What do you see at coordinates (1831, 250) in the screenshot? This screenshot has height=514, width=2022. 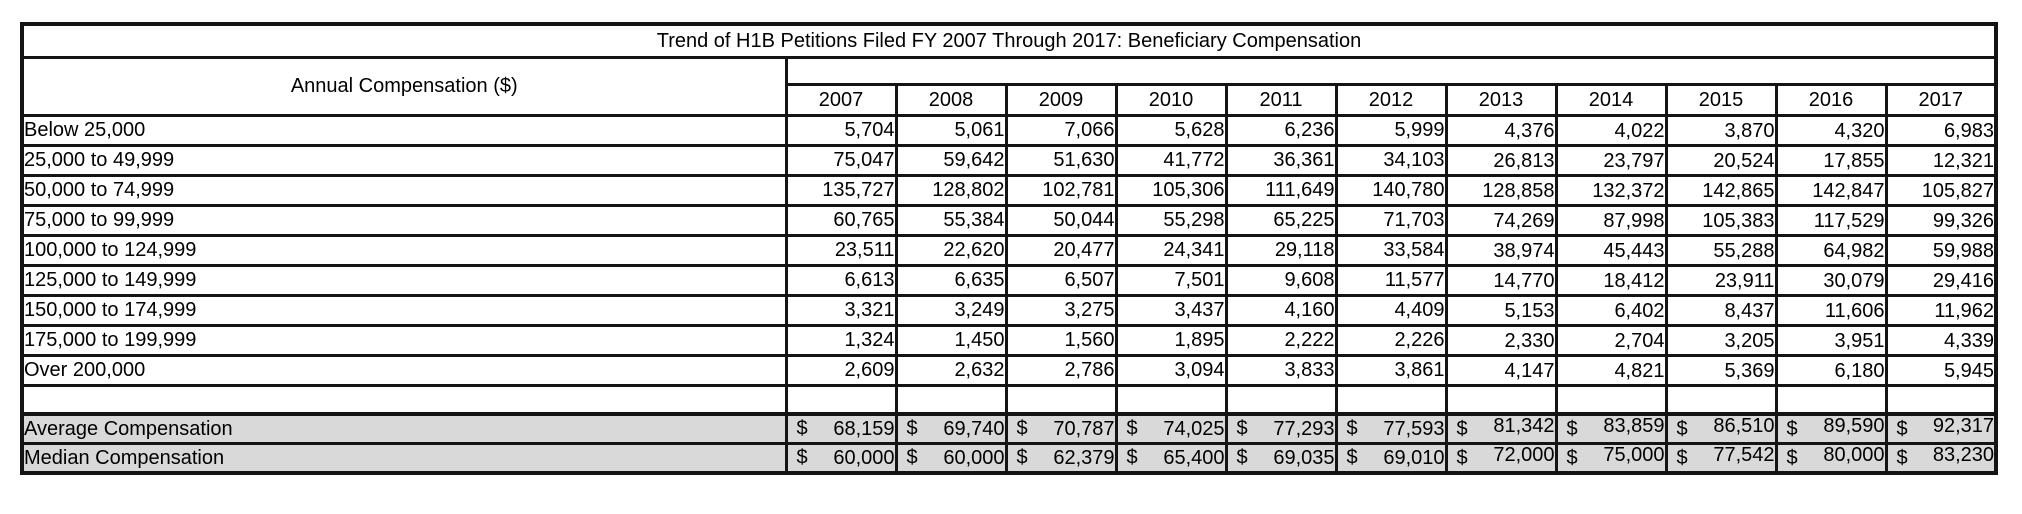 I see `value-cell: 64,982` at bounding box center [1831, 250].